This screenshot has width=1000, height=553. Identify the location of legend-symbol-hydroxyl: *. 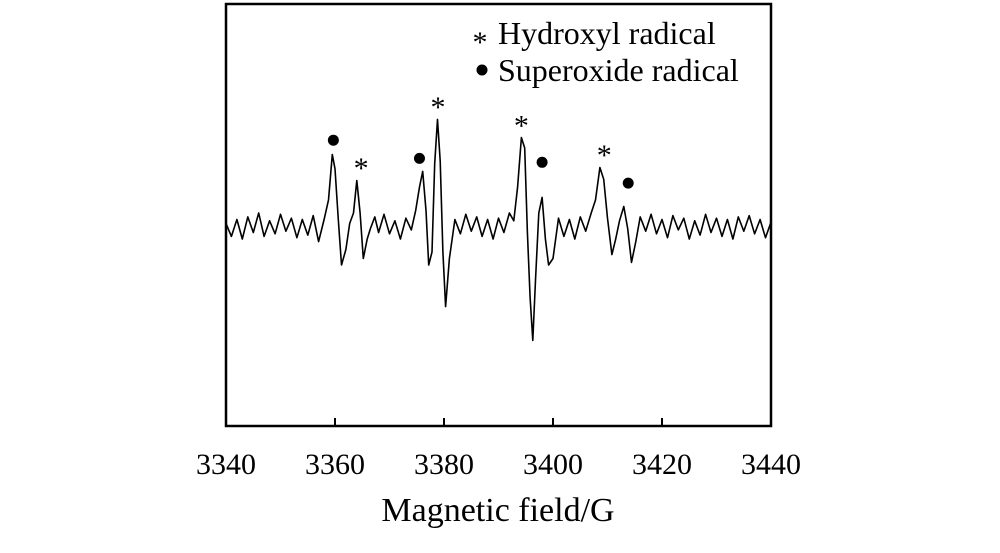
(480, 42).